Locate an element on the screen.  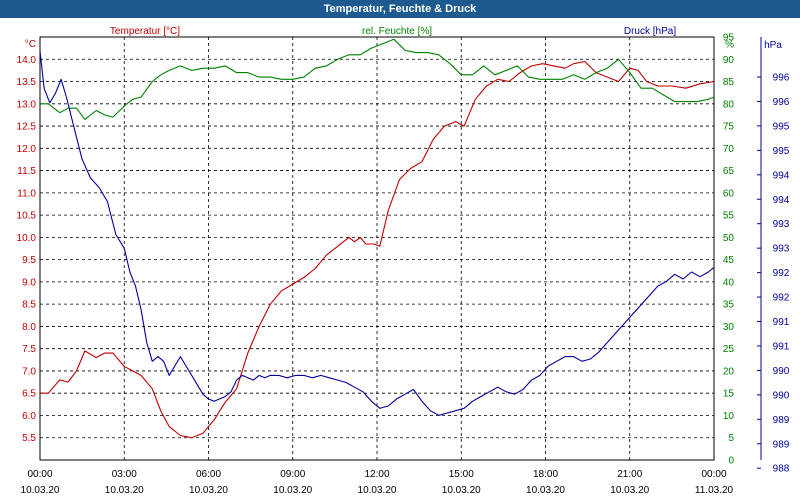
y-tick-temp: 8.0 is located at coordinates (29, 327).